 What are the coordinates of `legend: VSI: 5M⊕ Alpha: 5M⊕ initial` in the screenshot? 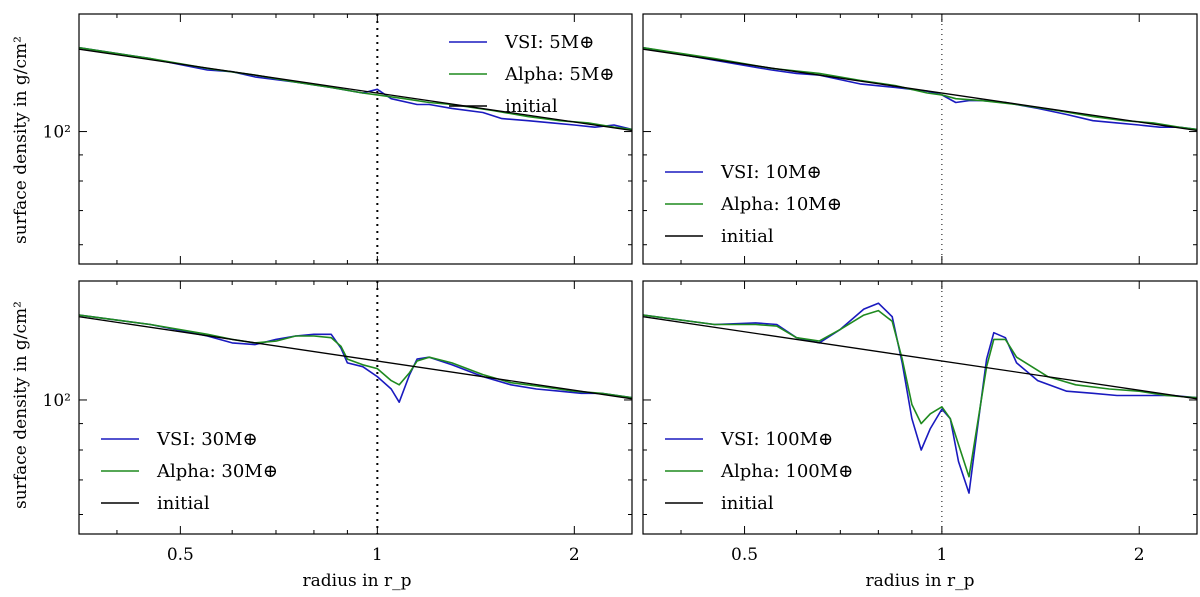 It's located at (531, 74).